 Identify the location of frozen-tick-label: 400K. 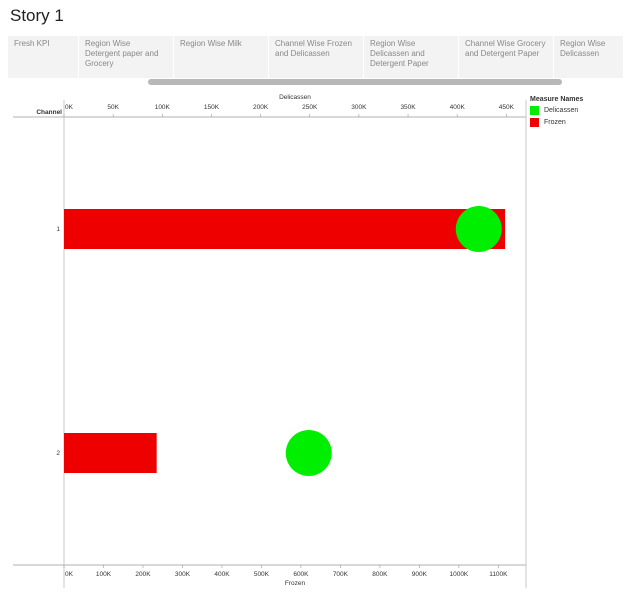
(222, 574).